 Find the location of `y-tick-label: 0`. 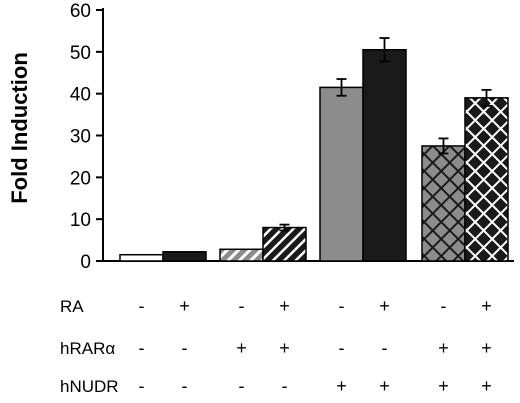

y-tick-label: 0 is located at coordinates (85, 262).